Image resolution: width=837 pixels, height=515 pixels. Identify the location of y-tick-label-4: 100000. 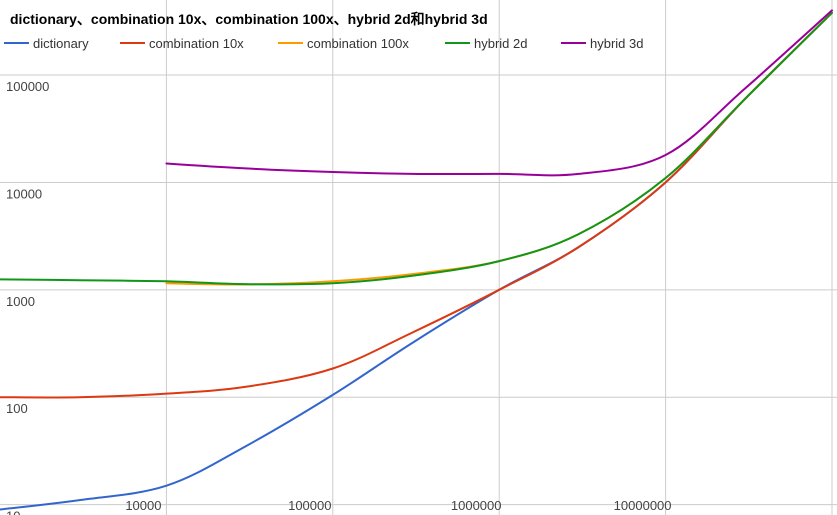
(27, 86).